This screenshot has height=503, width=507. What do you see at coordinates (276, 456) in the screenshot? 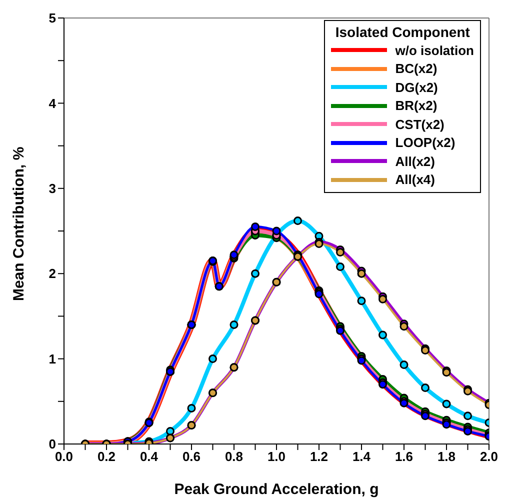
I see `x-tick-label: 1.0` at bounding box center [276, 456].